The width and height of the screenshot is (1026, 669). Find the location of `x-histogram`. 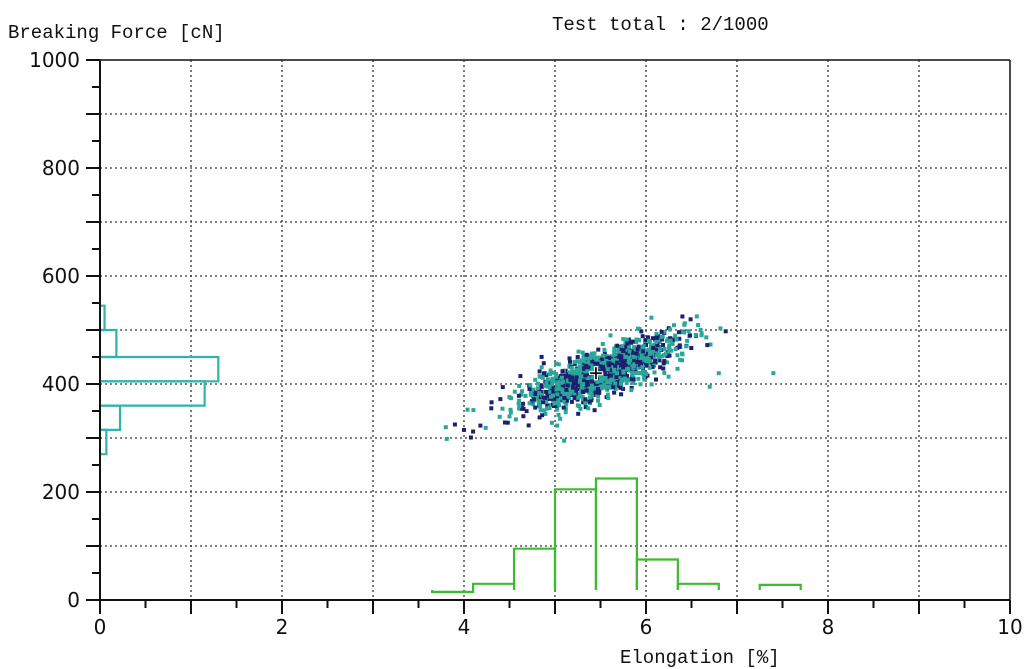

x-histogram is located at coordinates (616, 535).